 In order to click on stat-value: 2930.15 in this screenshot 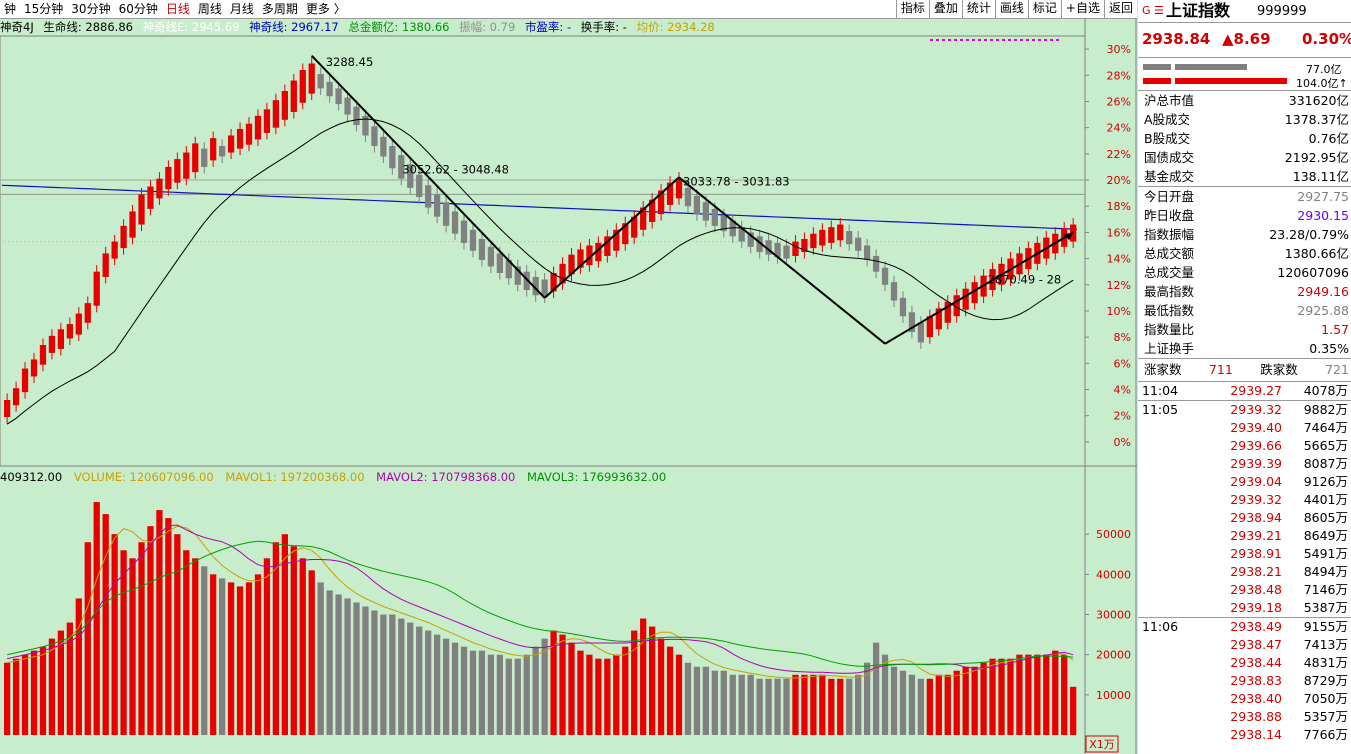, I will do `click(1323, 215)`.